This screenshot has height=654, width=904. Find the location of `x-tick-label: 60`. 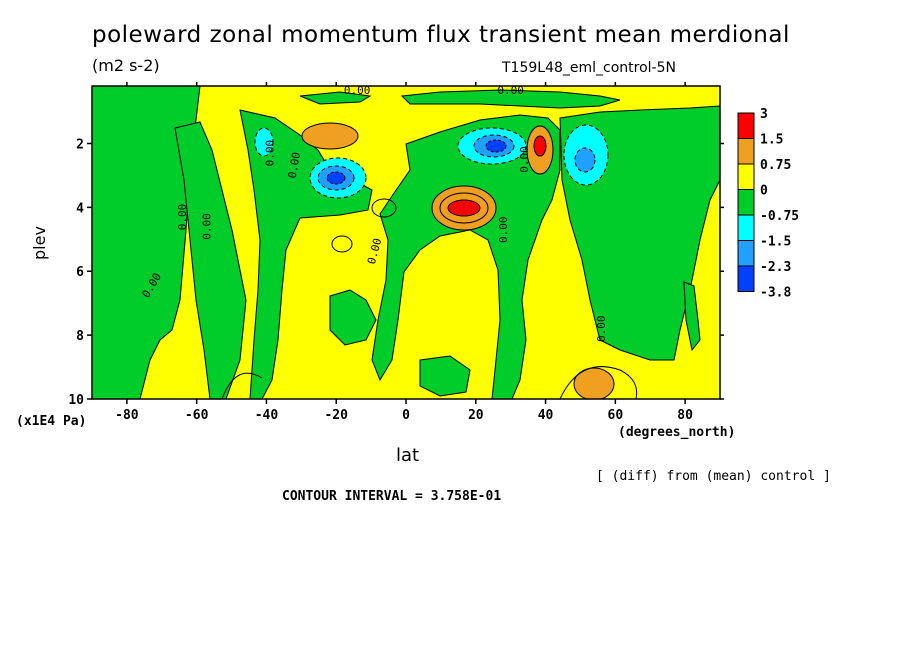

x-tick-label: 60 is located at coordinates (616, 415).